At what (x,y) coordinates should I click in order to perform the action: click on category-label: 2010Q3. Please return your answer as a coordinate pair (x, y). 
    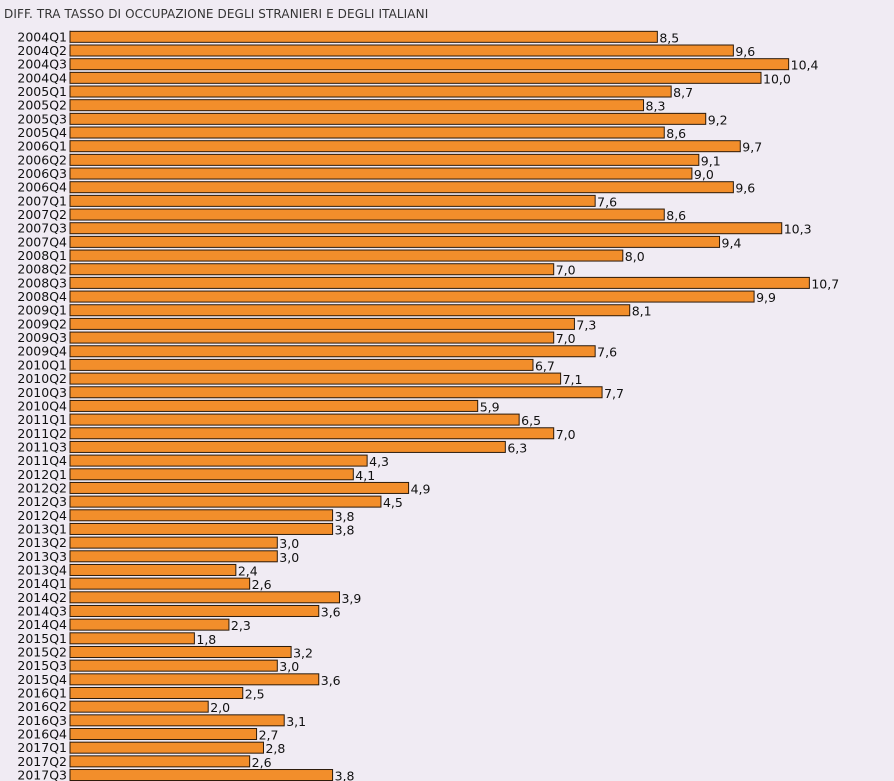
    Looking at the image, I should click on (42, 392).